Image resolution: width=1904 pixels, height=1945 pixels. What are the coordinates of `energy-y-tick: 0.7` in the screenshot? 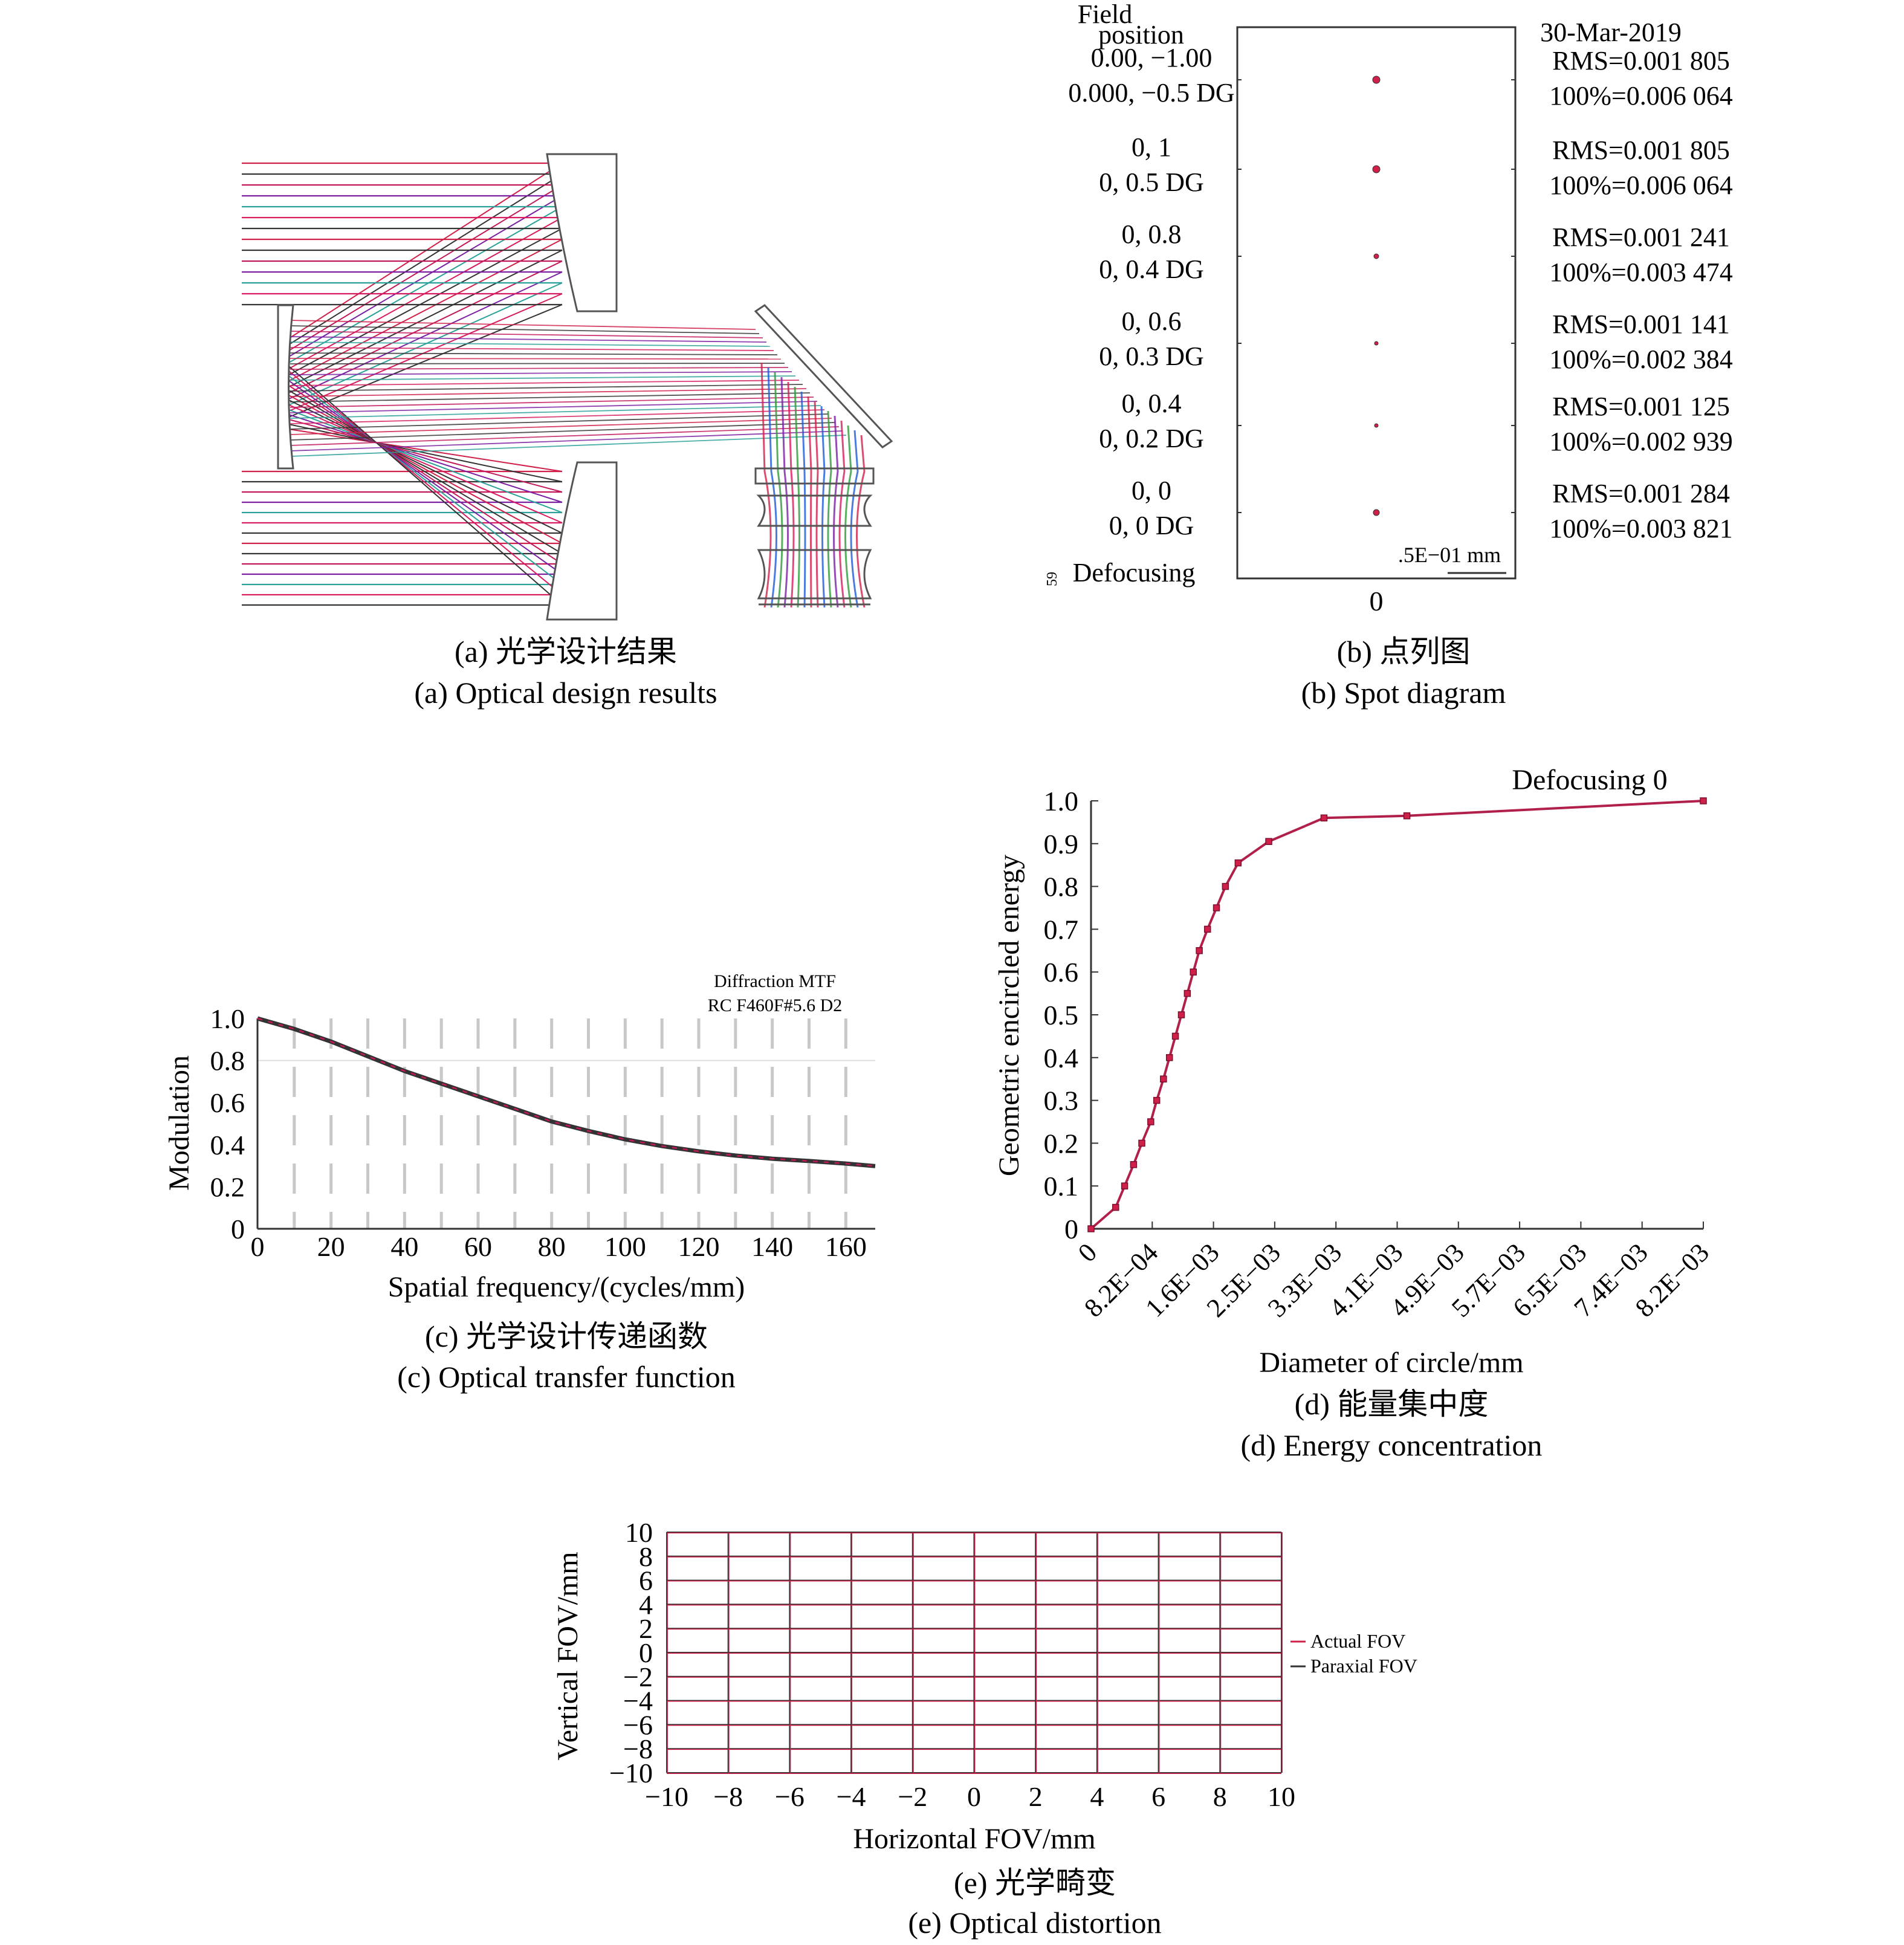 It's located at (1061, 929).